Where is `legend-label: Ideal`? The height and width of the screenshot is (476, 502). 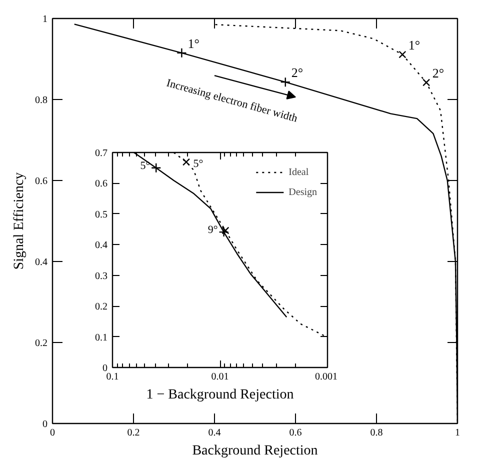
legend-label: Ideal is located at coordinates (298, 172).